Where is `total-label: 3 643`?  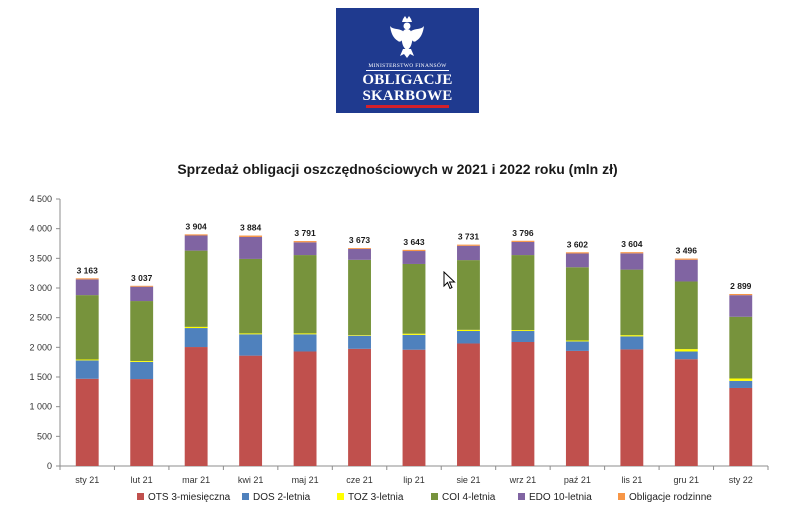
total-label: 3 643 is located at coordinates (414, 242).